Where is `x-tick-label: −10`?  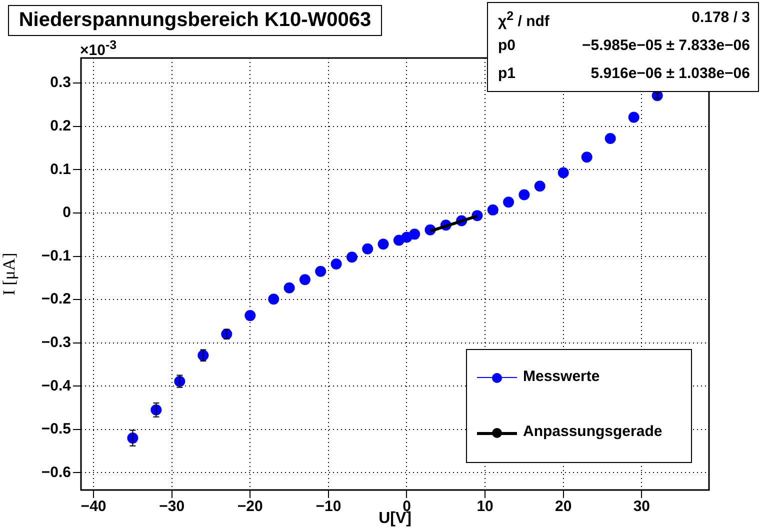 x-tick-label: −10 is located at coordinates (329, 507).